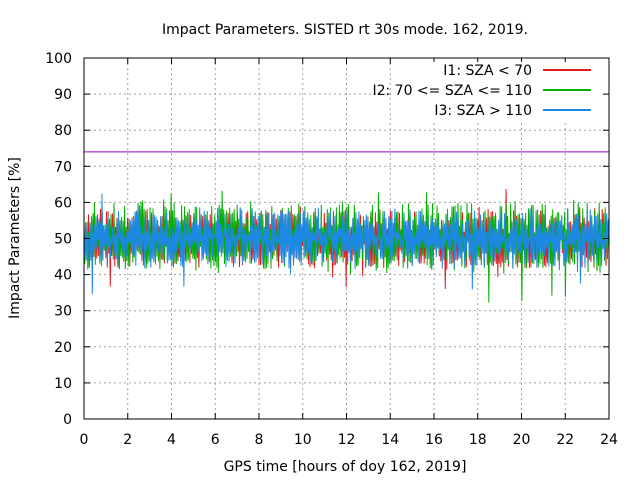 The height and width of the screenshot is (480, 640). I want to click on x-tick-label: 6, so click(215, 440).